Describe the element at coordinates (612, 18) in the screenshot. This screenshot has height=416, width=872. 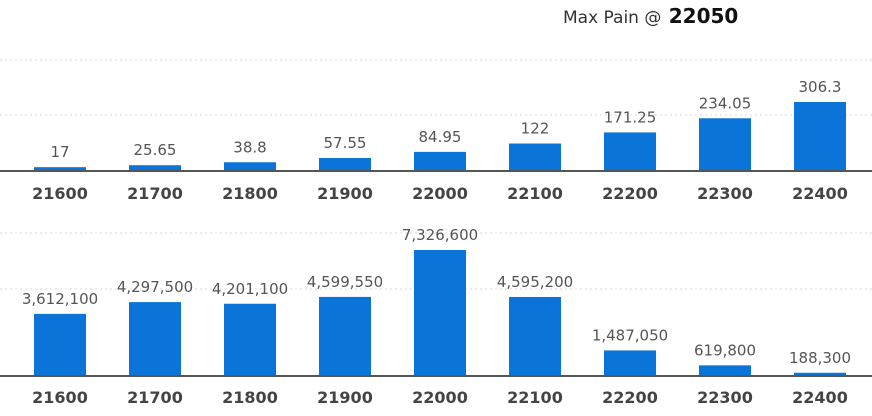
I see `max-pain-label: Max Pain @` at that location.